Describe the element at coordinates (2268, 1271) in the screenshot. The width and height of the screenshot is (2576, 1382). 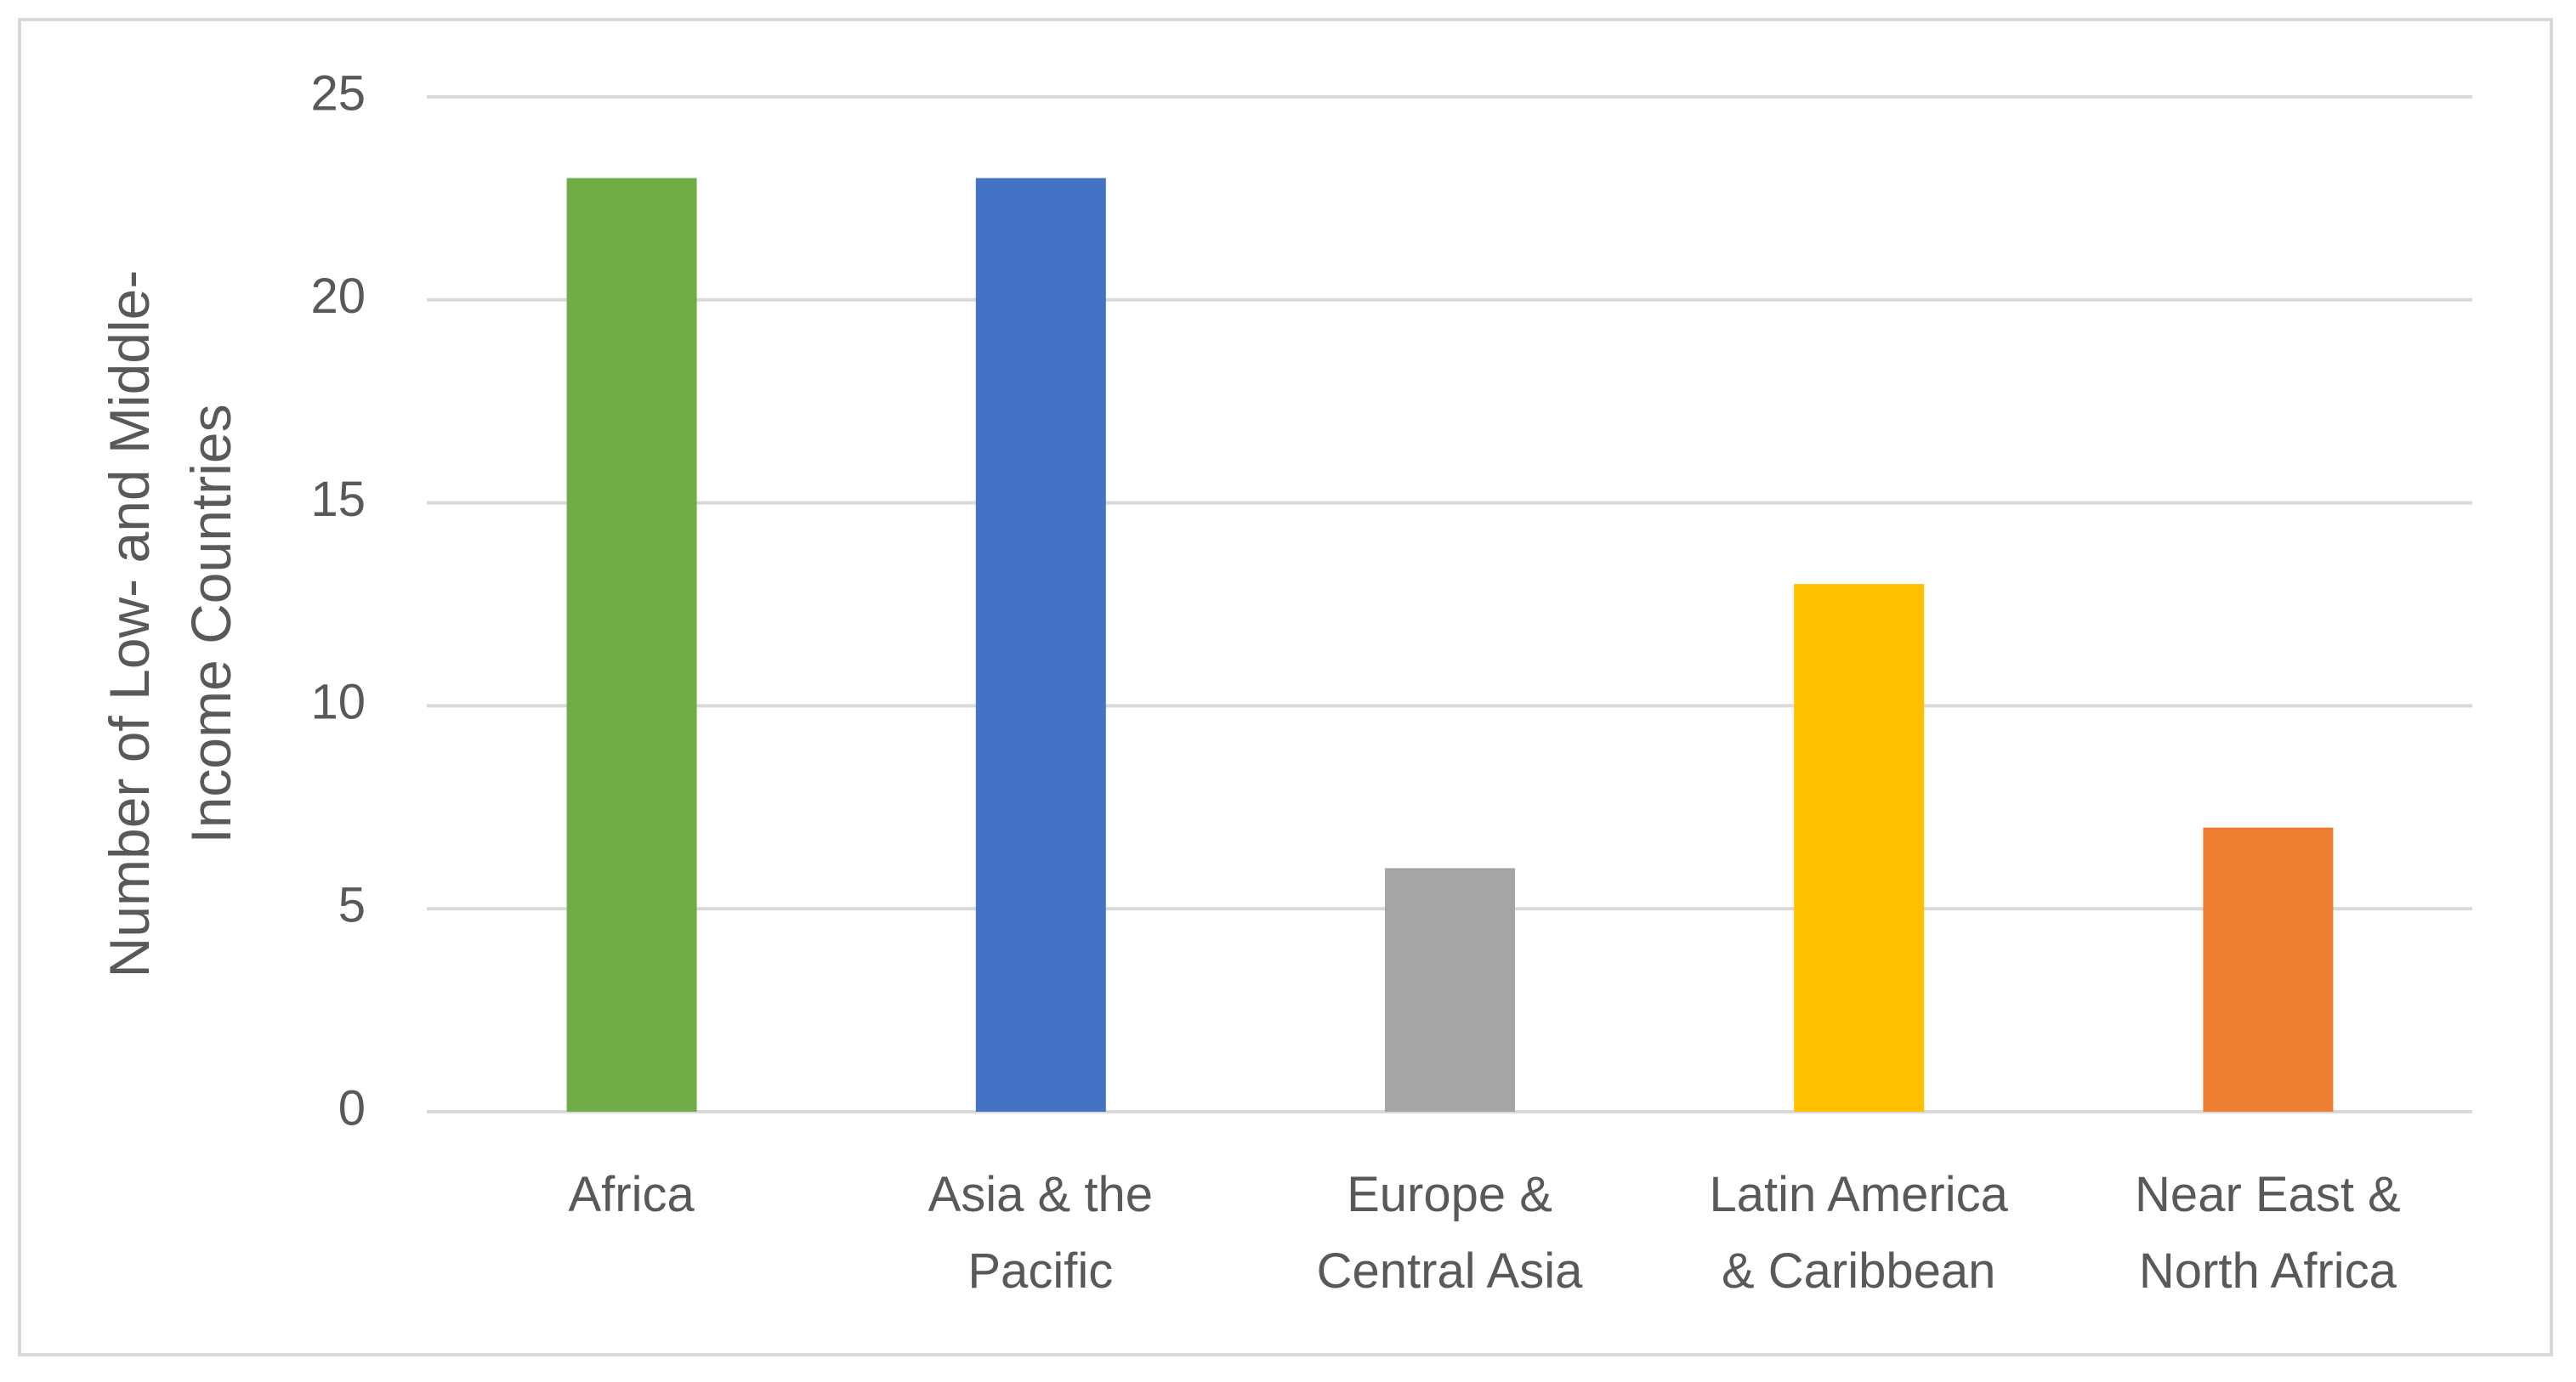
I see `x-tick-label-line: North Africa` at that location.